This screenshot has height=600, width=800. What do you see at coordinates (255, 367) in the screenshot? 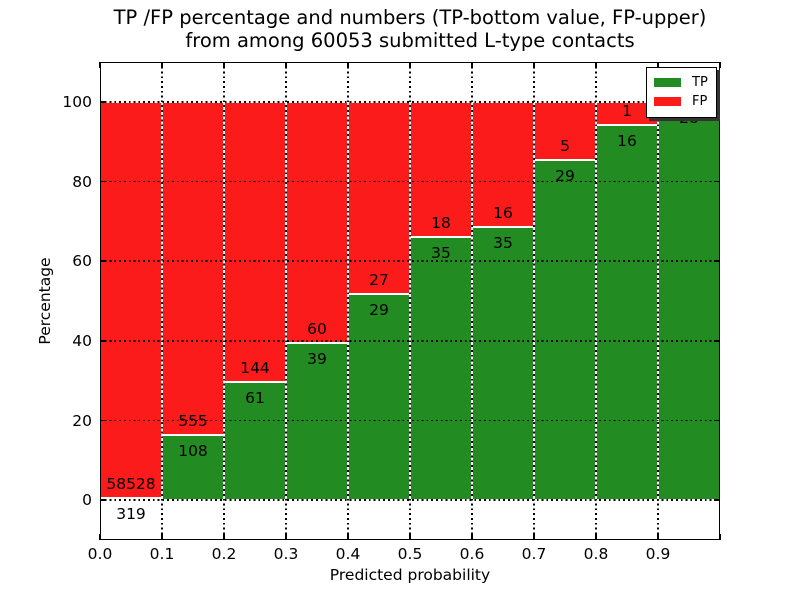
I see `fp-count-label: 144` at bounding box center [255, 367].